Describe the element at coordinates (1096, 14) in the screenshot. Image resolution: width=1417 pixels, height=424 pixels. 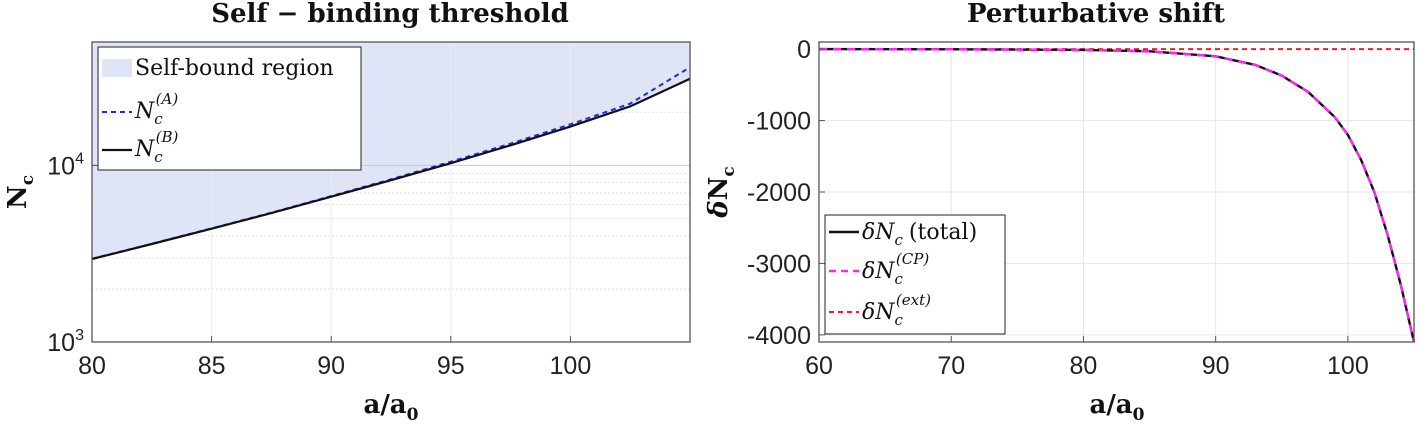
I see `right-chart-title: Perturbative shift` at that location.